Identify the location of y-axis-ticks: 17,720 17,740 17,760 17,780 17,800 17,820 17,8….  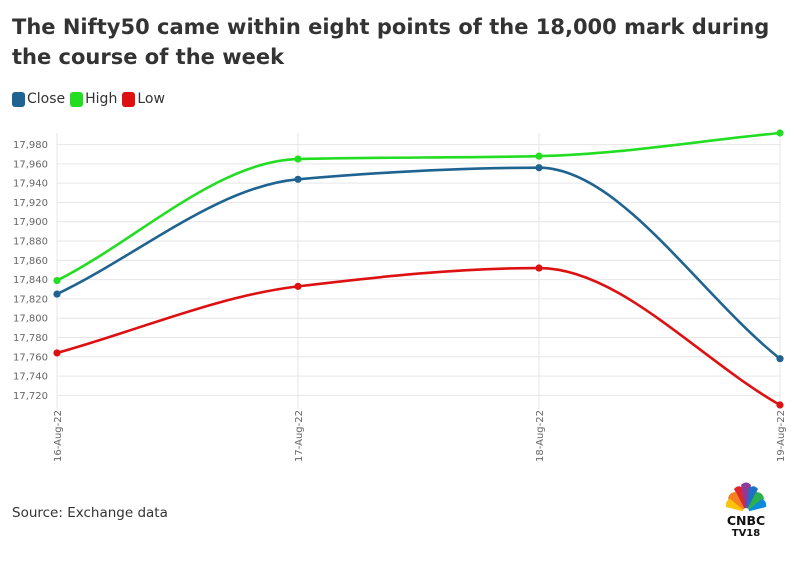
(30, 271).